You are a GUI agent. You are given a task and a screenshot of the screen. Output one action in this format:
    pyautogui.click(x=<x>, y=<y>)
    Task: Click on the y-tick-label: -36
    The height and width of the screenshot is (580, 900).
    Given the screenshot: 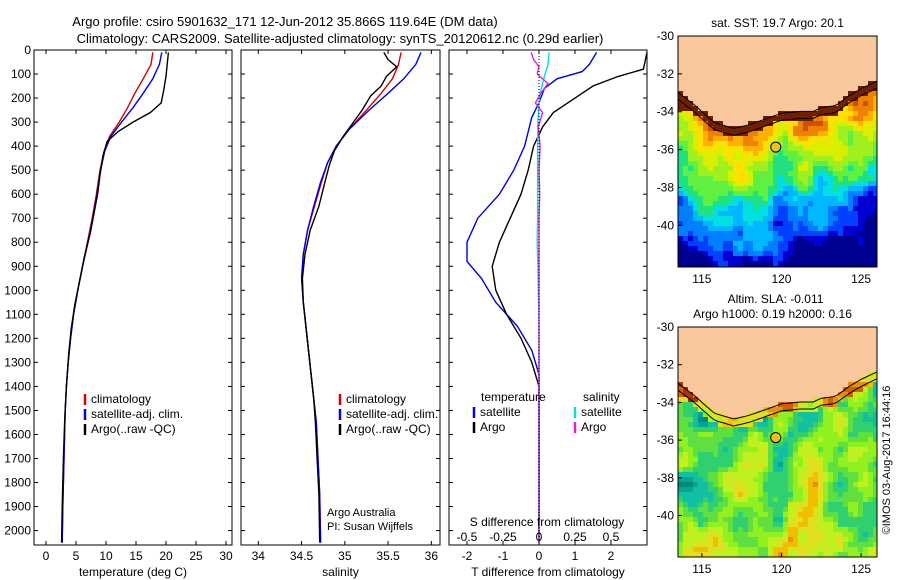 What is the action you would take?
    pyautogui.click(x=666, y=150)
    